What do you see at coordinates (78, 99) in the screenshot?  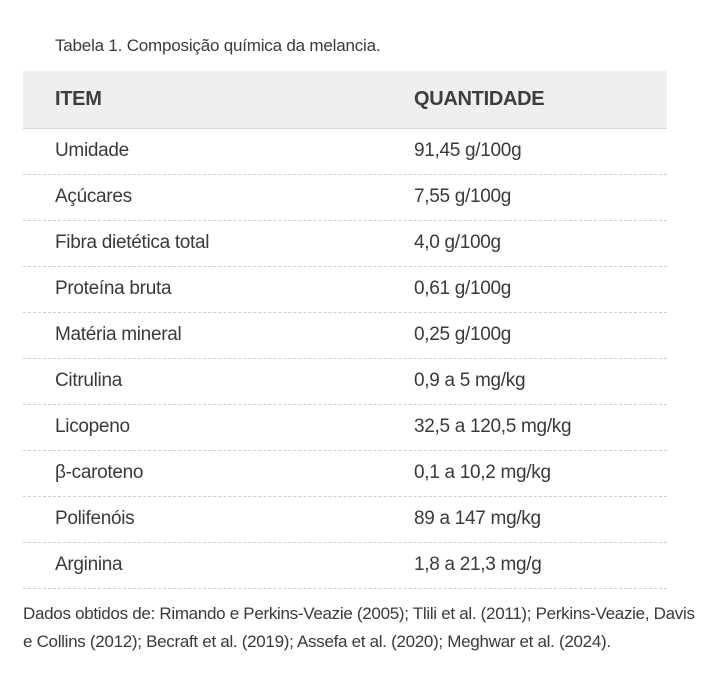 I see `header-item: ITEM` at bounding box center [78, 99].